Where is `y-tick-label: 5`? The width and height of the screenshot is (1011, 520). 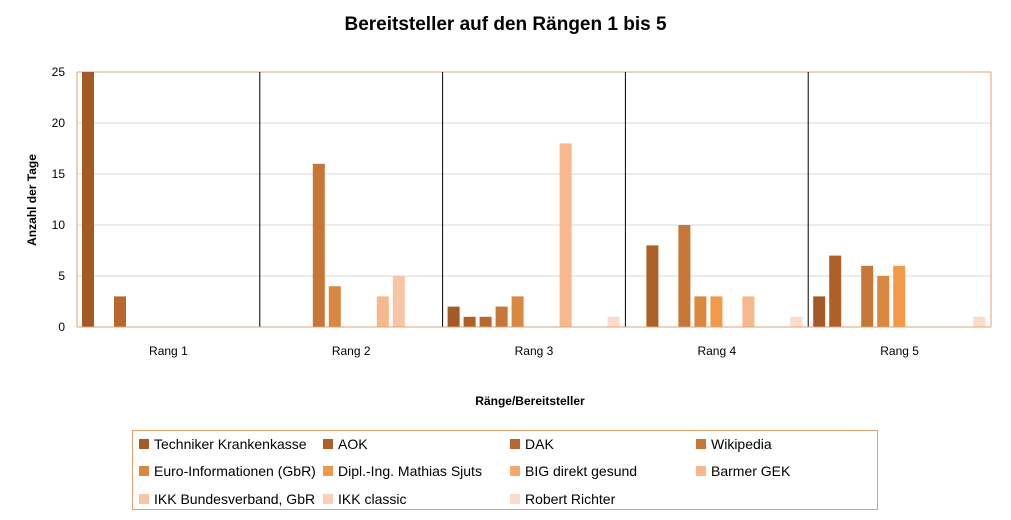
y-tick-label: 5 is located at coordinates (61, 276).